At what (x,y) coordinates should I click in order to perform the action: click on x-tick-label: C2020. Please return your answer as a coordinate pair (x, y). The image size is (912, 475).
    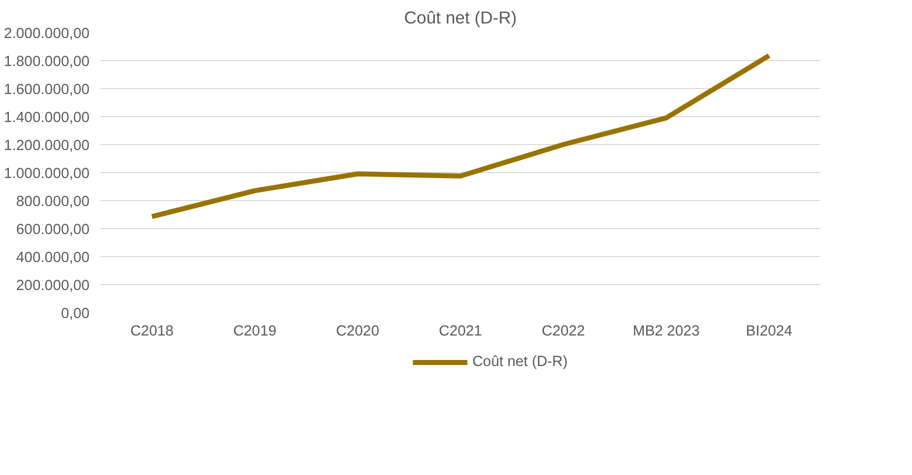
    Looking at the image, I should click on (358, 332).